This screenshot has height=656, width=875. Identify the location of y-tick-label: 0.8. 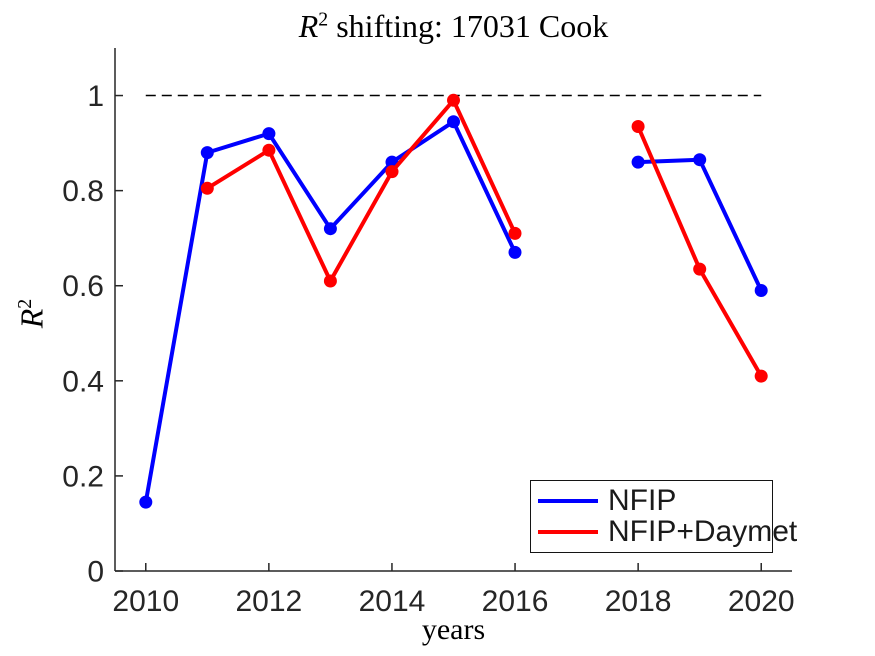
(83, 191).